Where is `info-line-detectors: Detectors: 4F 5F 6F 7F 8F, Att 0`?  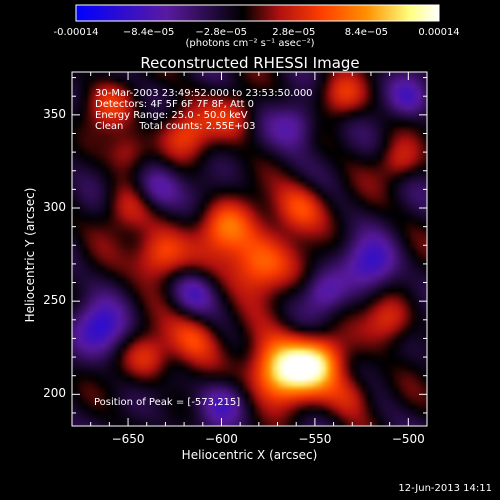 info-line-detectors: Detectors: 4F 5F 6F 7F 8F, Att 0 is located at coordinates (175, 104).